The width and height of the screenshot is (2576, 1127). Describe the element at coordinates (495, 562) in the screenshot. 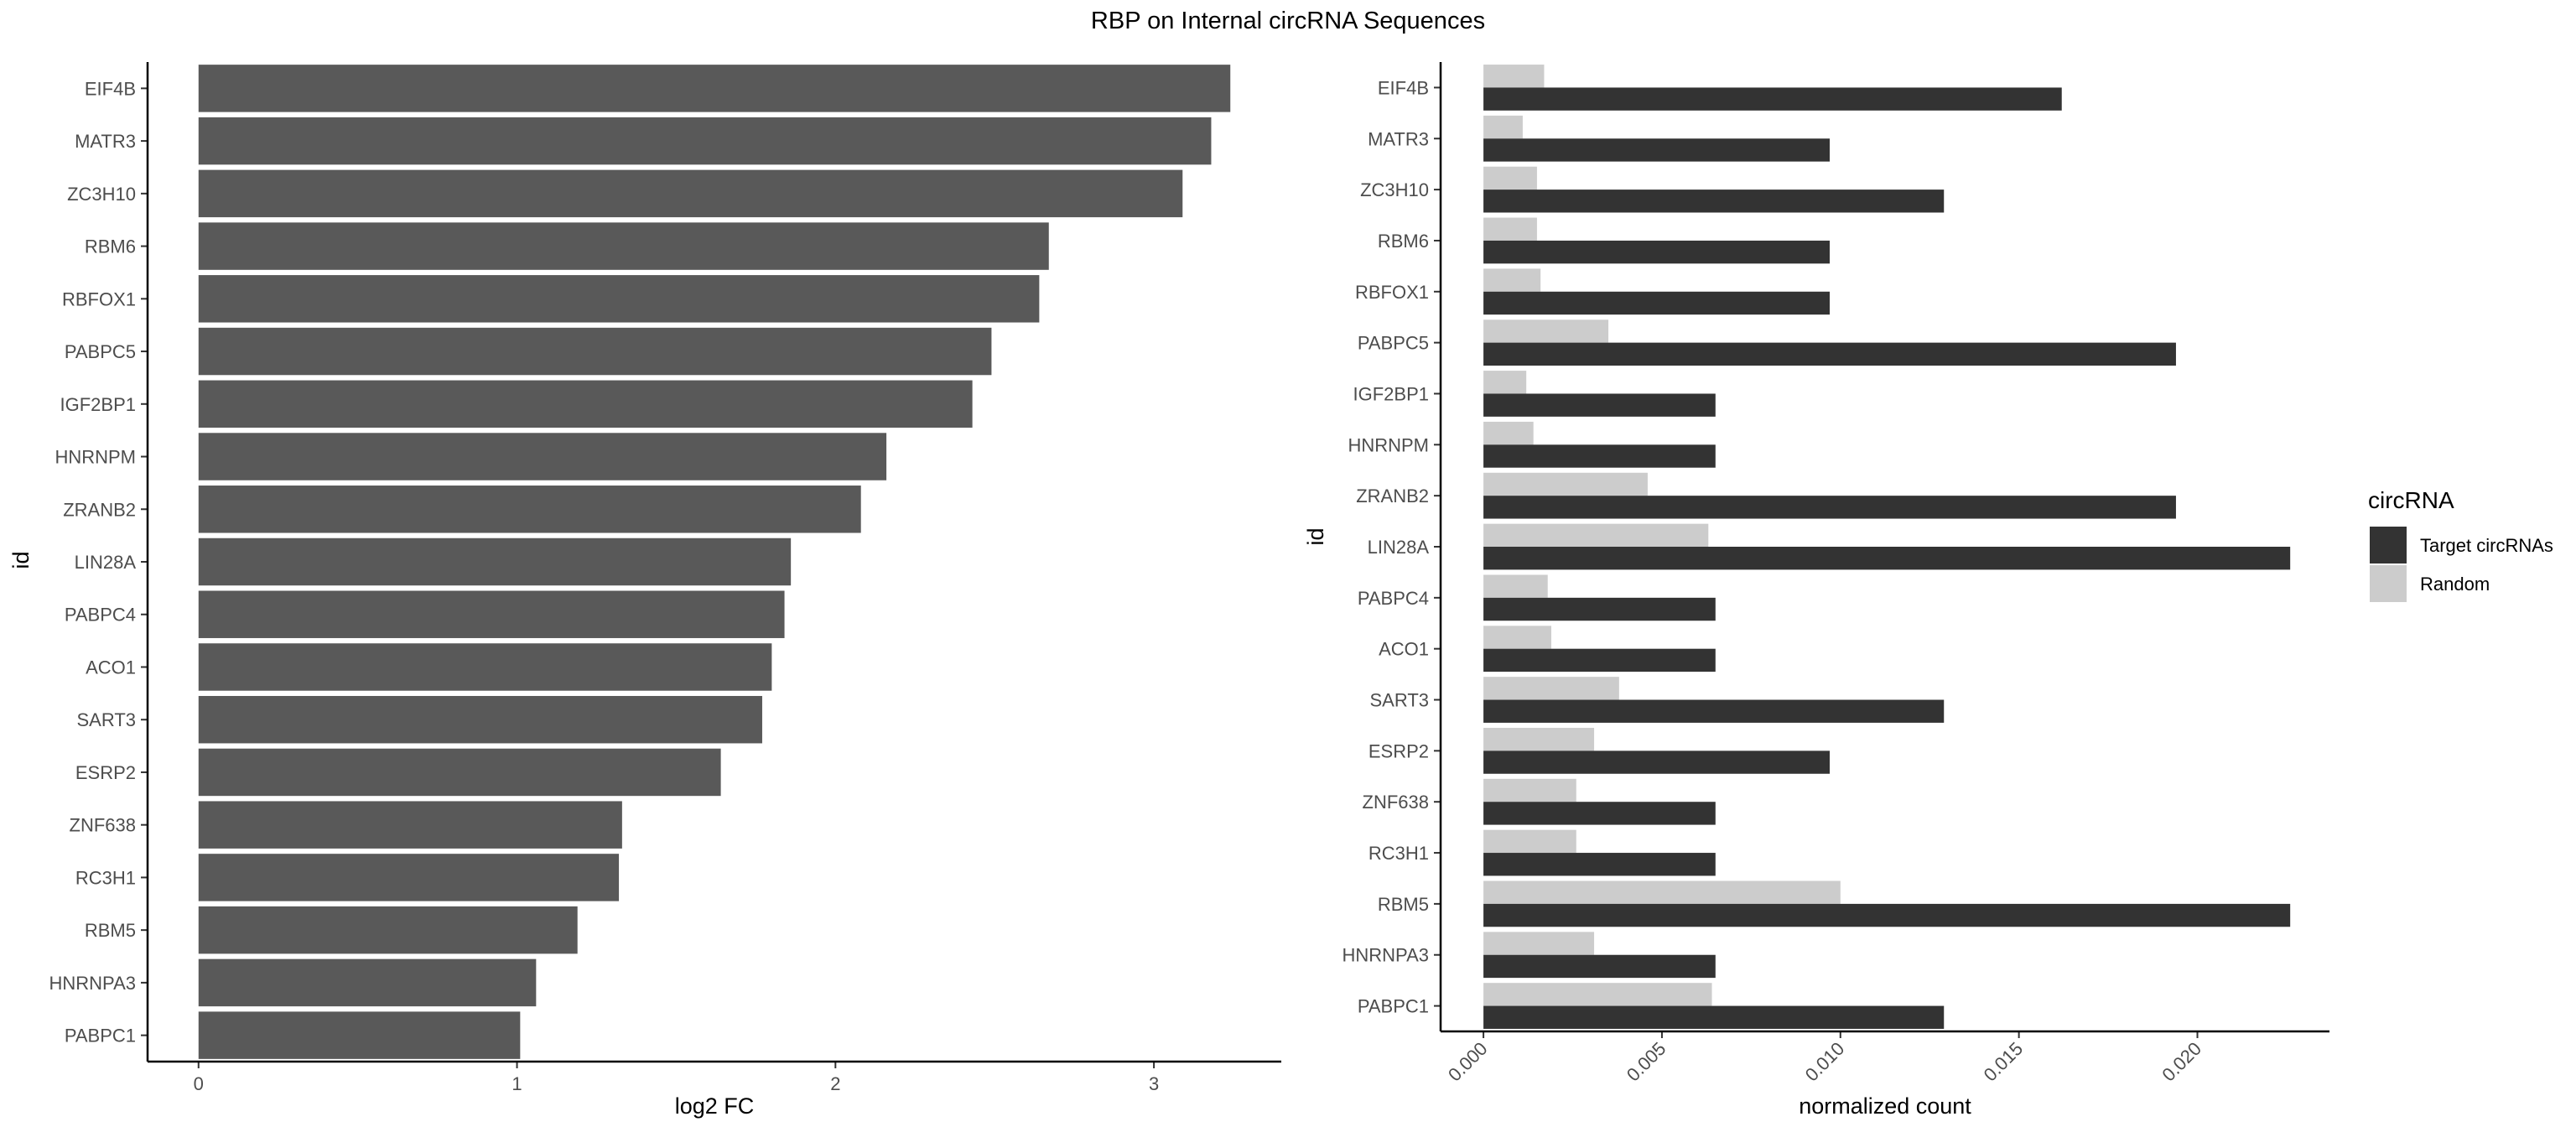

I see `bar-lin28a` at that location.